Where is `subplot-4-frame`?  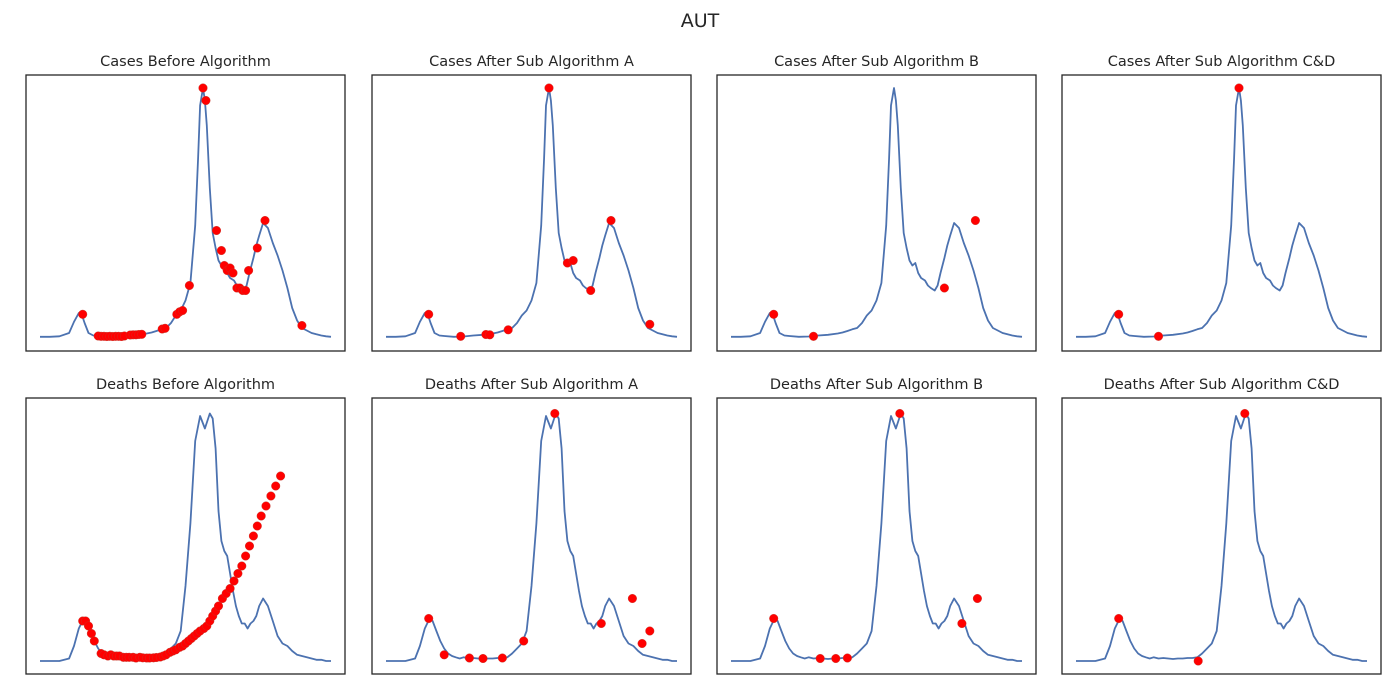 subplot-4-frame is located at coordinates (1221, 213).